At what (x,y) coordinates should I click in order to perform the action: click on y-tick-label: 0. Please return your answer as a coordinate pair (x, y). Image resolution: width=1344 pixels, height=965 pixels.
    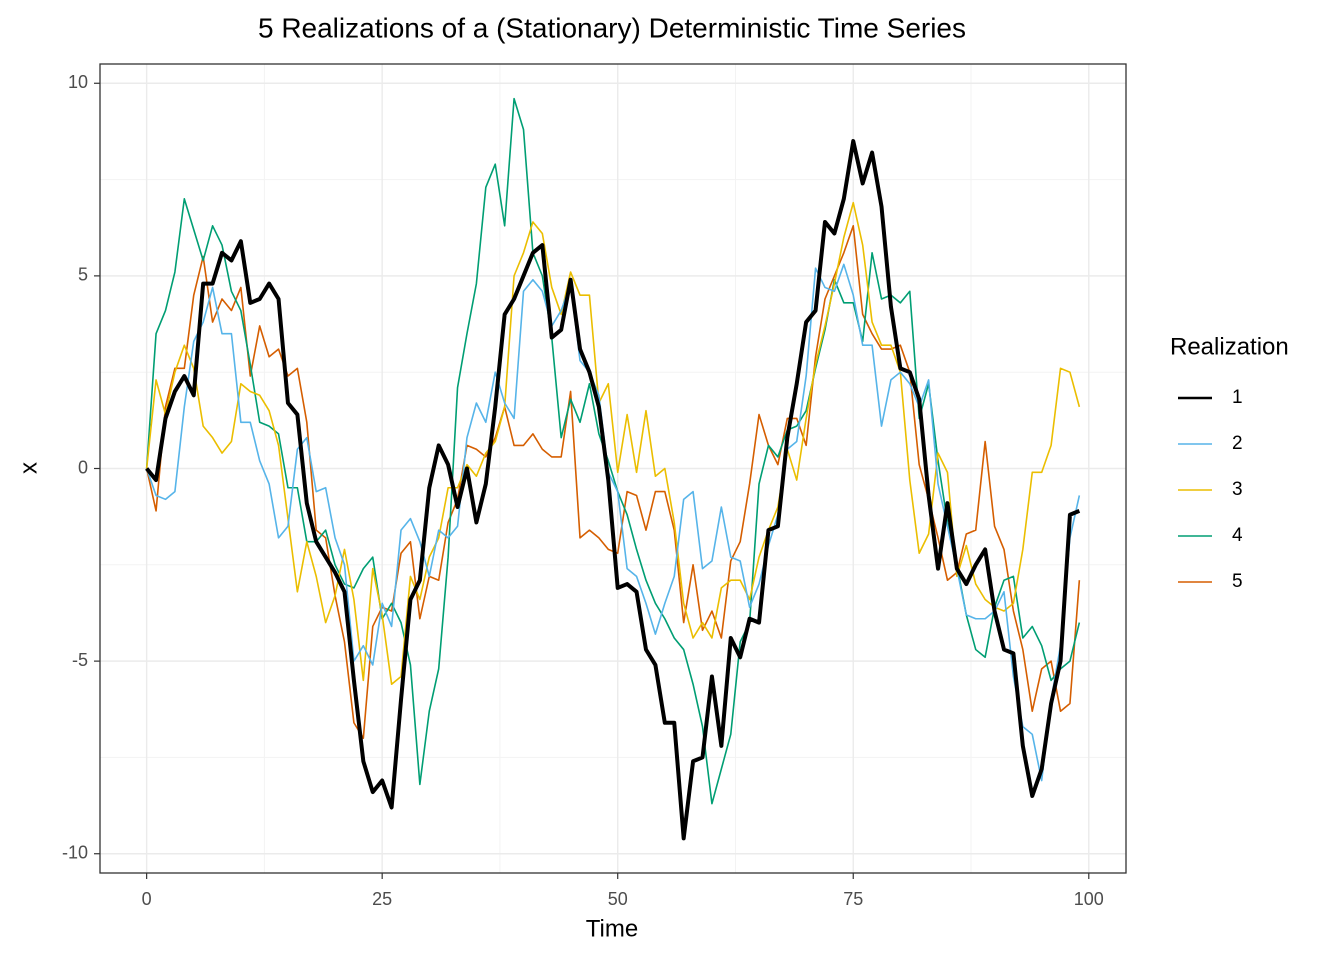
    Looking at the image, I should click on (83, 467).